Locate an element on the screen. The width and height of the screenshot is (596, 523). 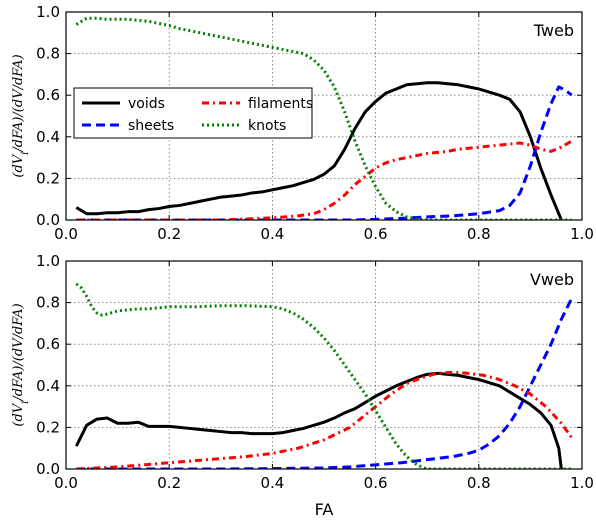
x-axis-label: FA is located at coordinates (324, 509).